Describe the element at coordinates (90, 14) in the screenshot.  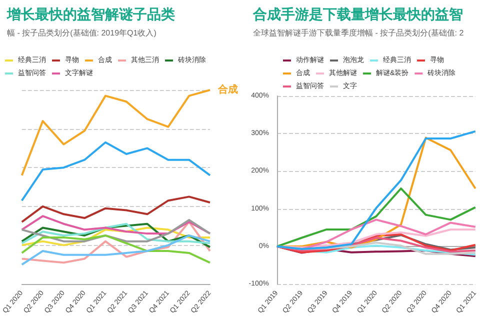
I see `chart-title: 增长最快的益智解谜子品类` at that location.